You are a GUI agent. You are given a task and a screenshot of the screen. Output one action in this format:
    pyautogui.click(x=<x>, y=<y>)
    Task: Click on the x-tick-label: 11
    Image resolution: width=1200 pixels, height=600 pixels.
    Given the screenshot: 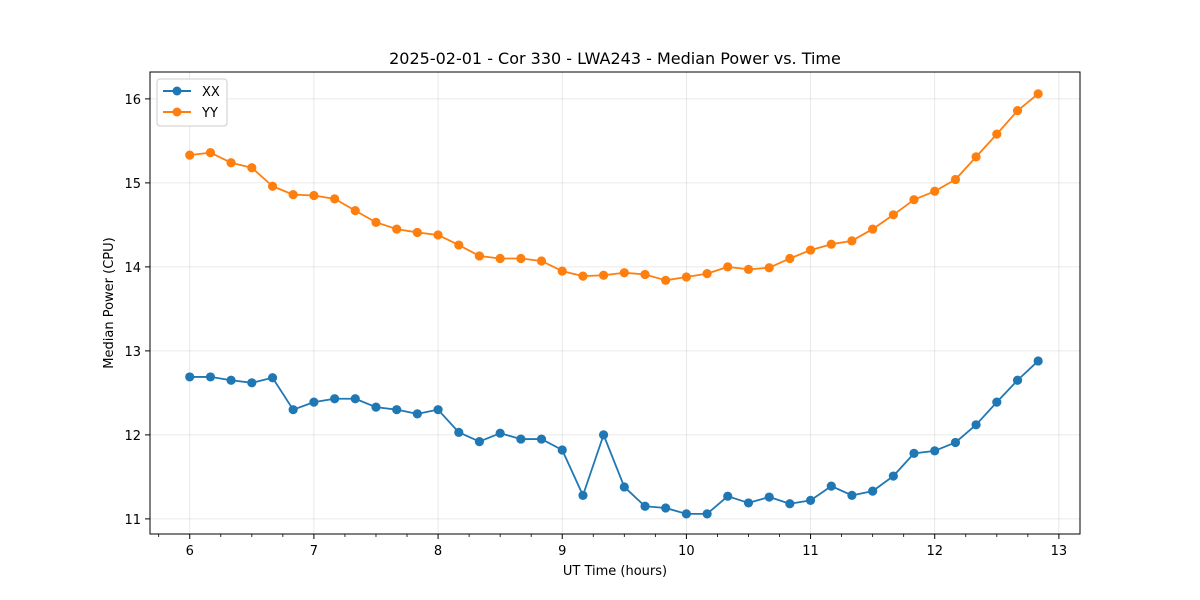 What is the action you would take?
    pyautogui.click(x=810, y=551)
    